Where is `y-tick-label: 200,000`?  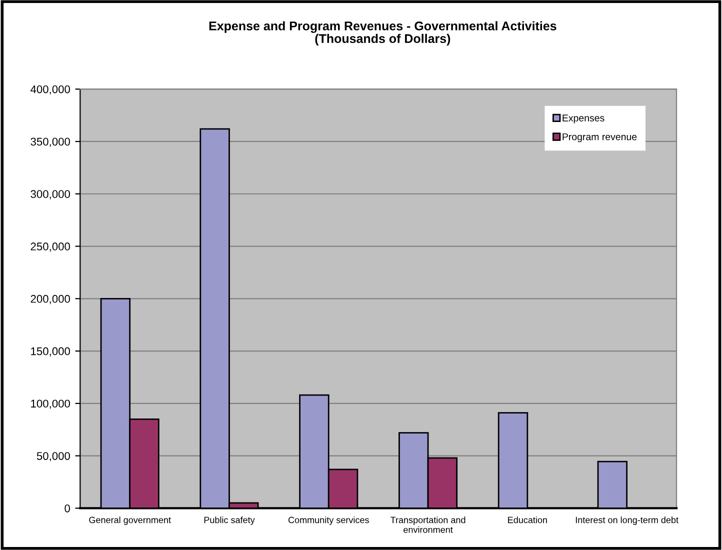 y-tick-label: 200,000 is located at coordinates (50, 299).